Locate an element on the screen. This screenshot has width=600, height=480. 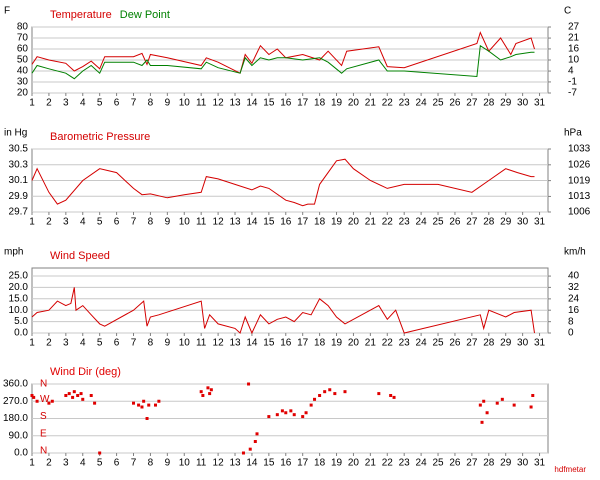
y2-tick-label: 1006 is located at coordinates (579, 212).